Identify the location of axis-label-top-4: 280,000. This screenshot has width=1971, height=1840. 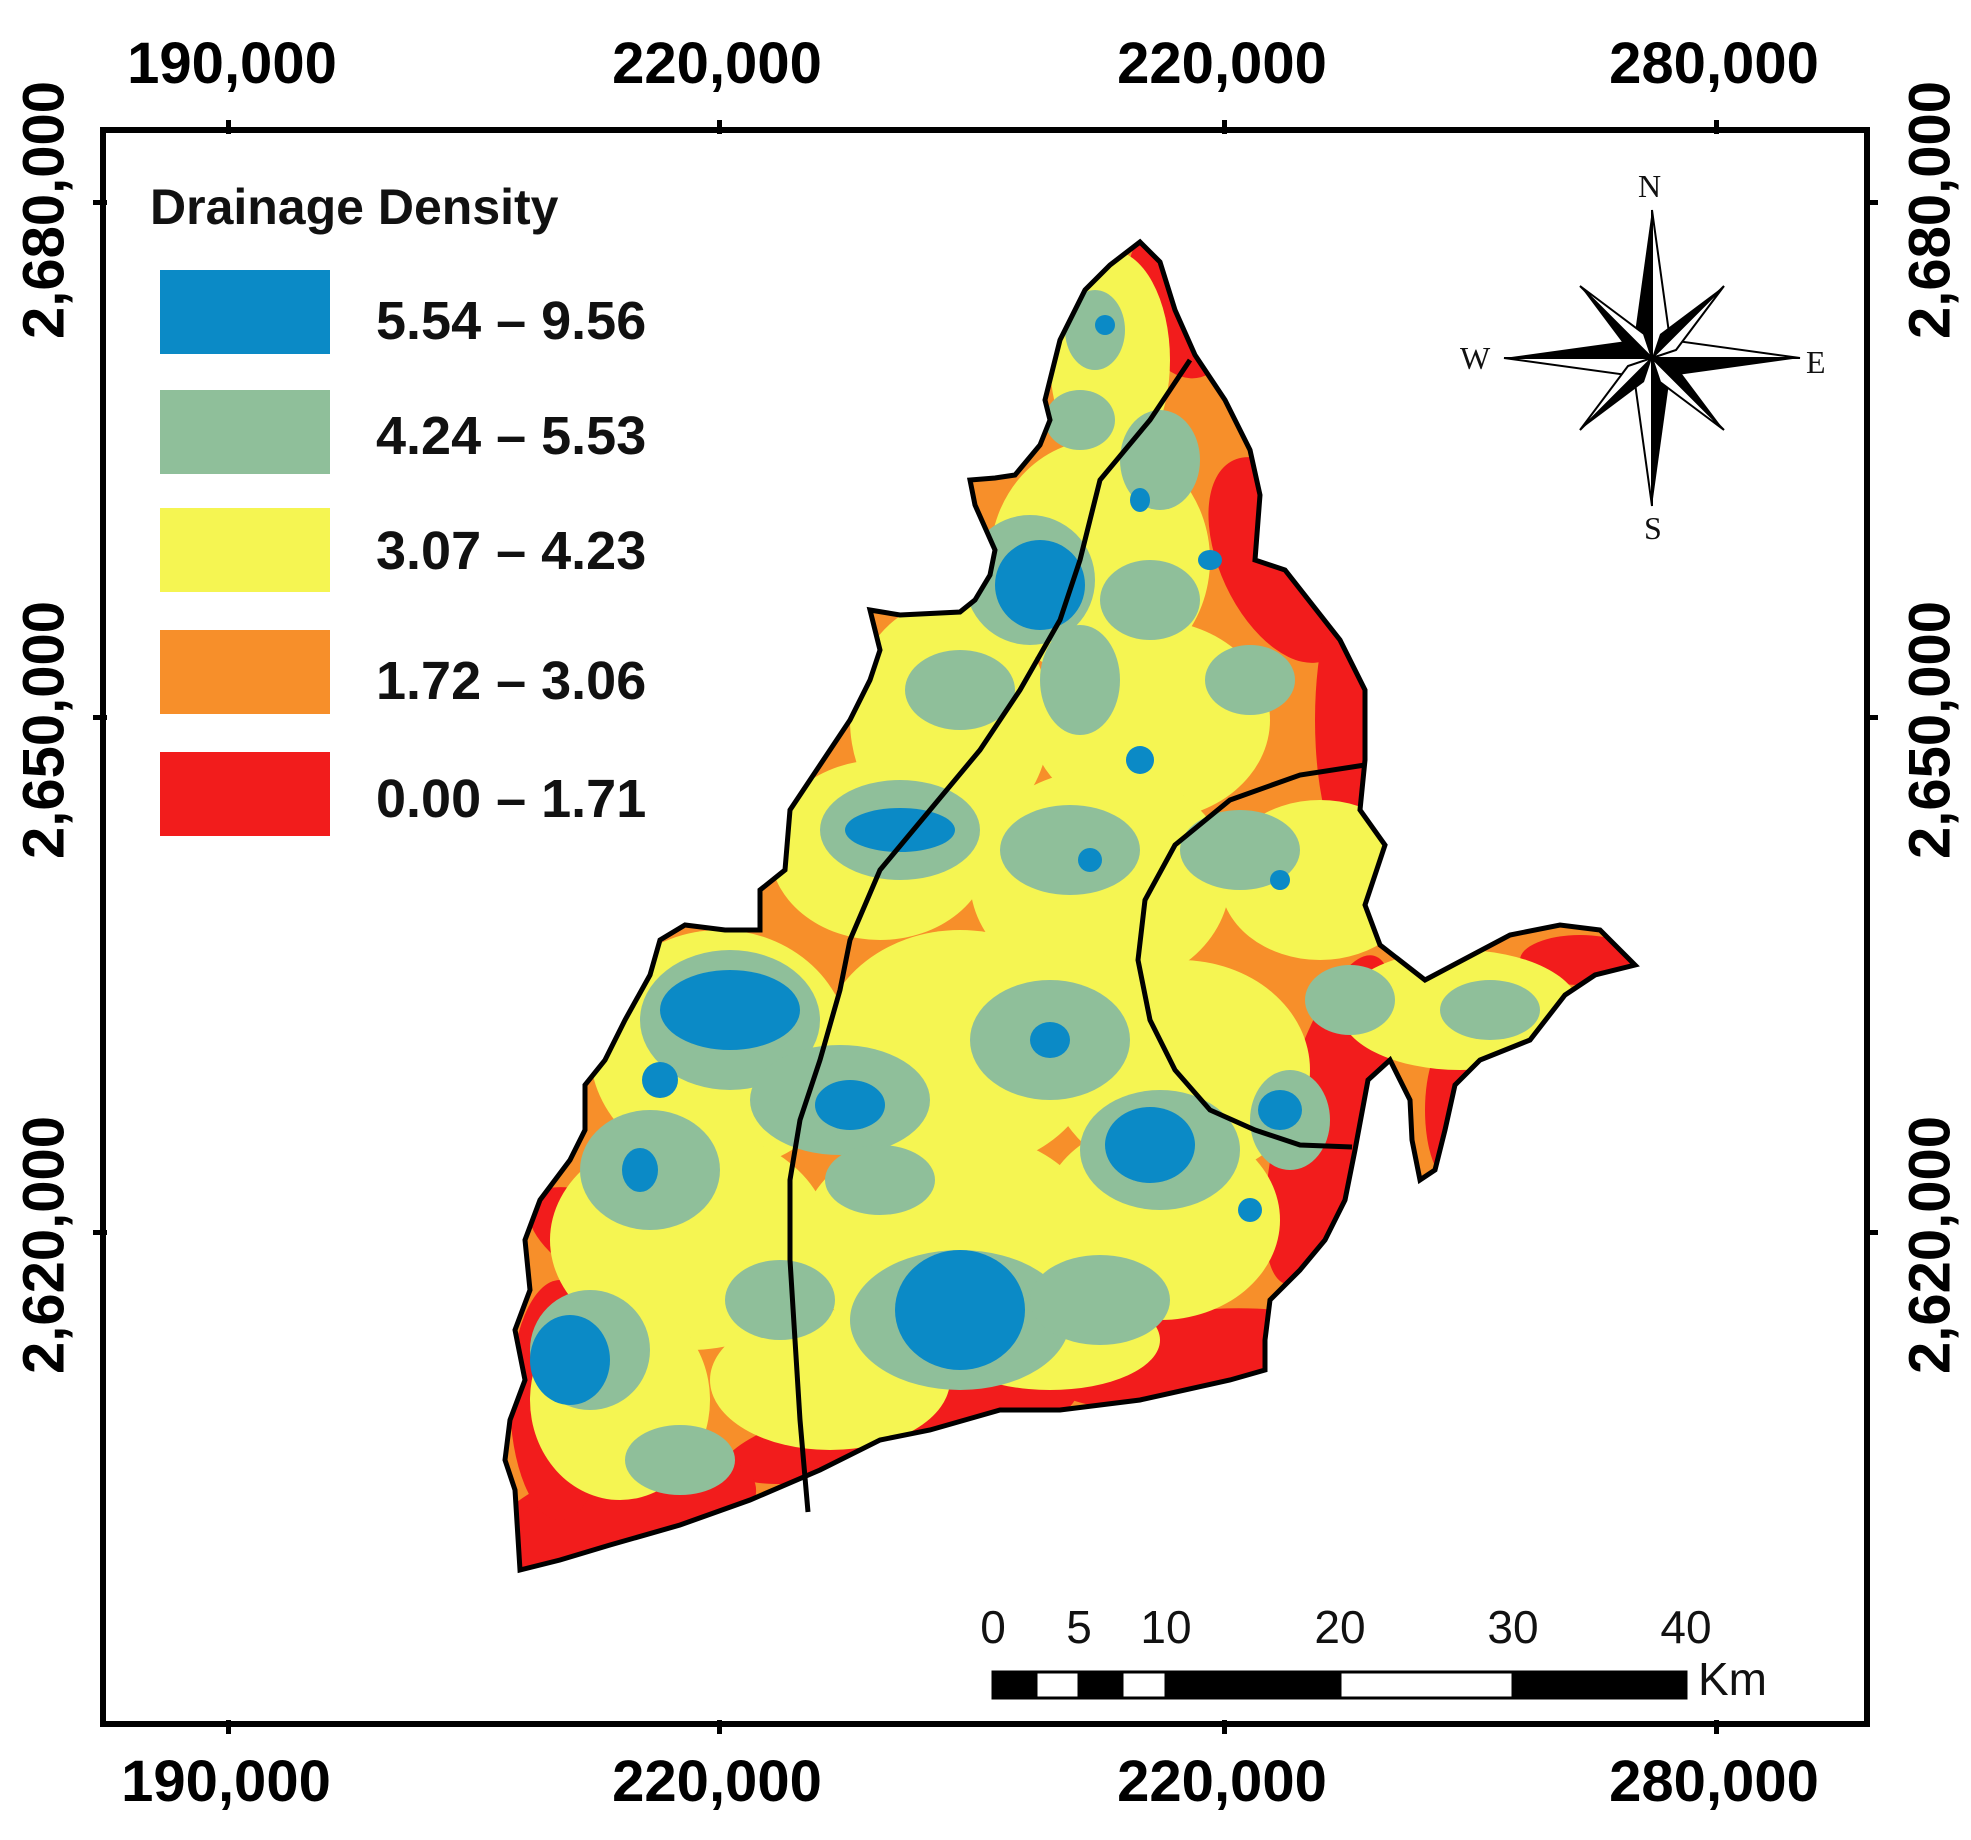
(1714, 63).